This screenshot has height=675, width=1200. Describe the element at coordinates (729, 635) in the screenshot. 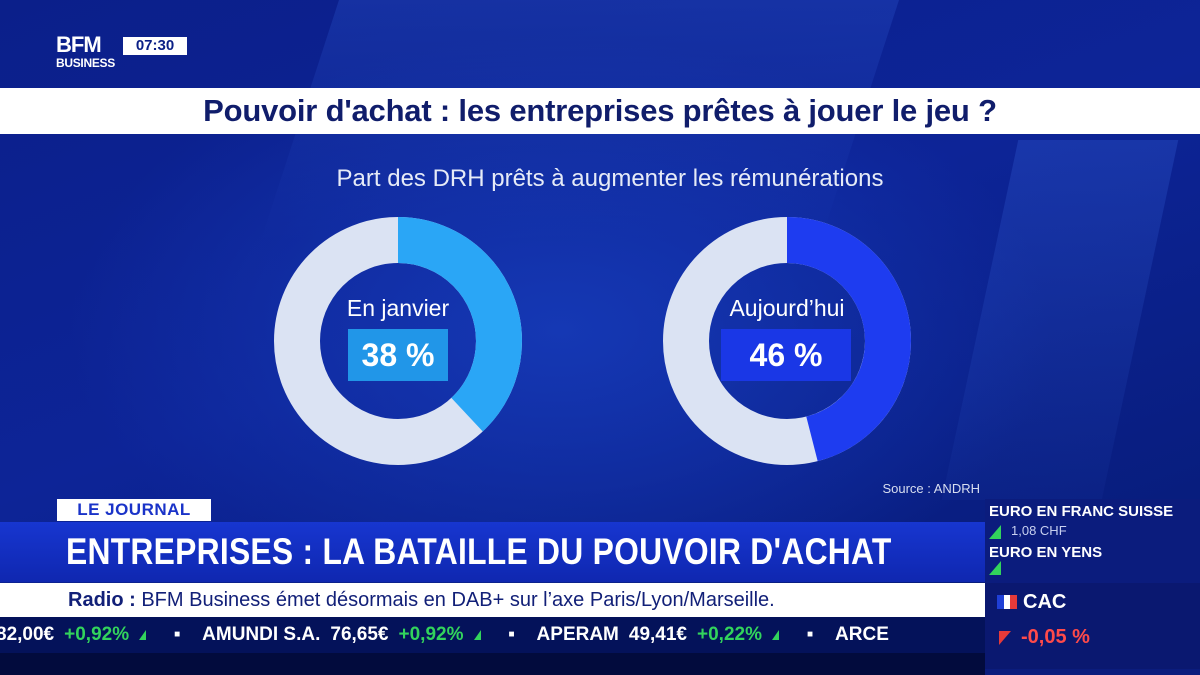

I see `ticker-change: +0,22%` at that location.